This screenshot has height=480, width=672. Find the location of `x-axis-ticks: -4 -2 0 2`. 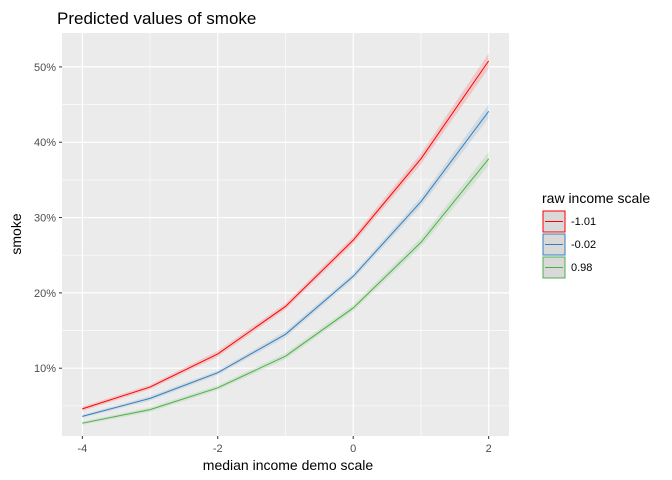

x-axis-ticks: -4 -2 0 2 is located at coordinates (284, 445).